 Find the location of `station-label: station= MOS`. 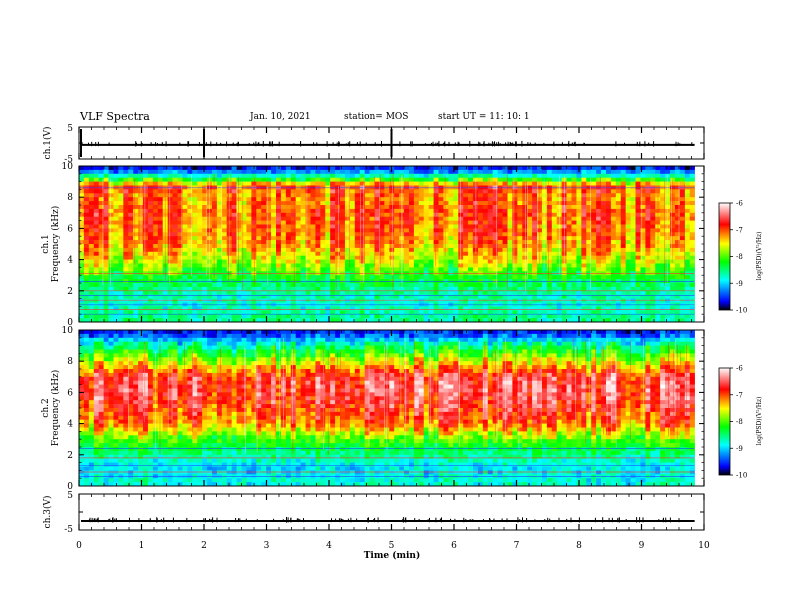

station-label: station= MOS is located at coordinates (376, 117).